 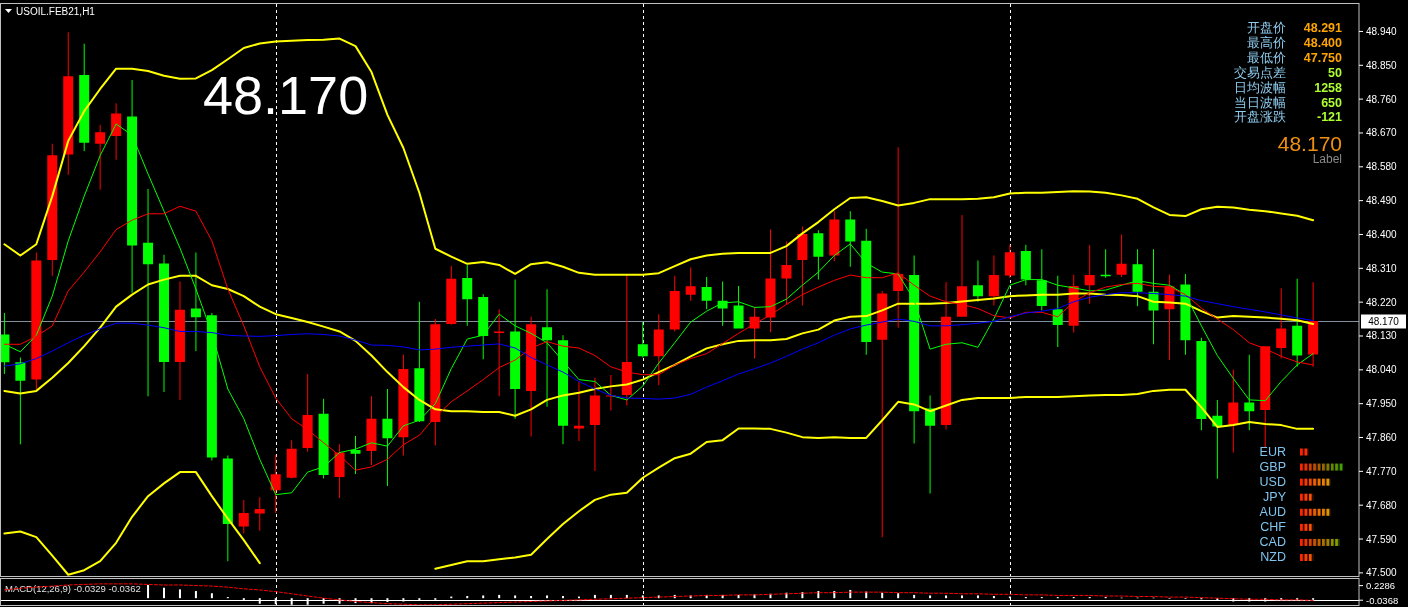 What do you see at coordinates (1382, 539) in the screenshot?
I see `y-tick-label: 47.590` at bounding box center [1382, 539].